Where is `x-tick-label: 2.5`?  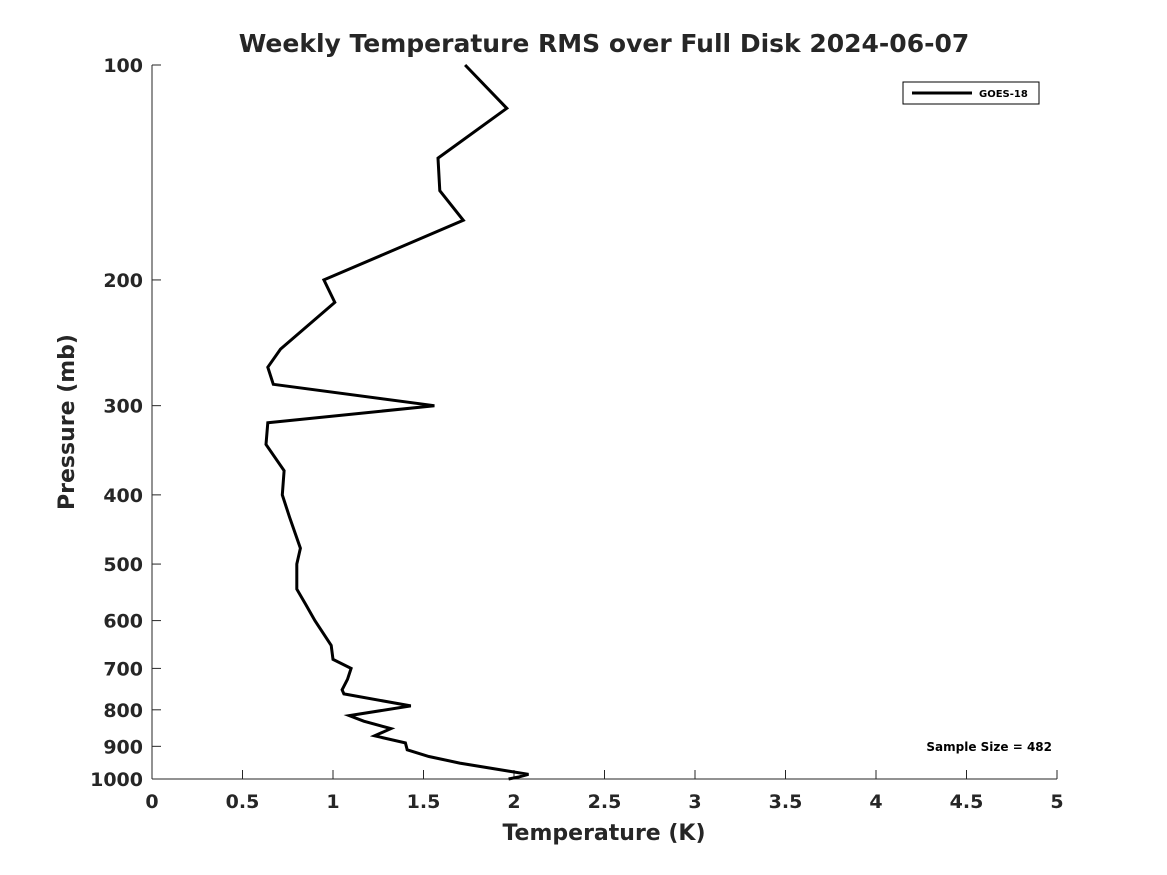
x-tick-label: 2.5 is located at coordinates (605, 802).